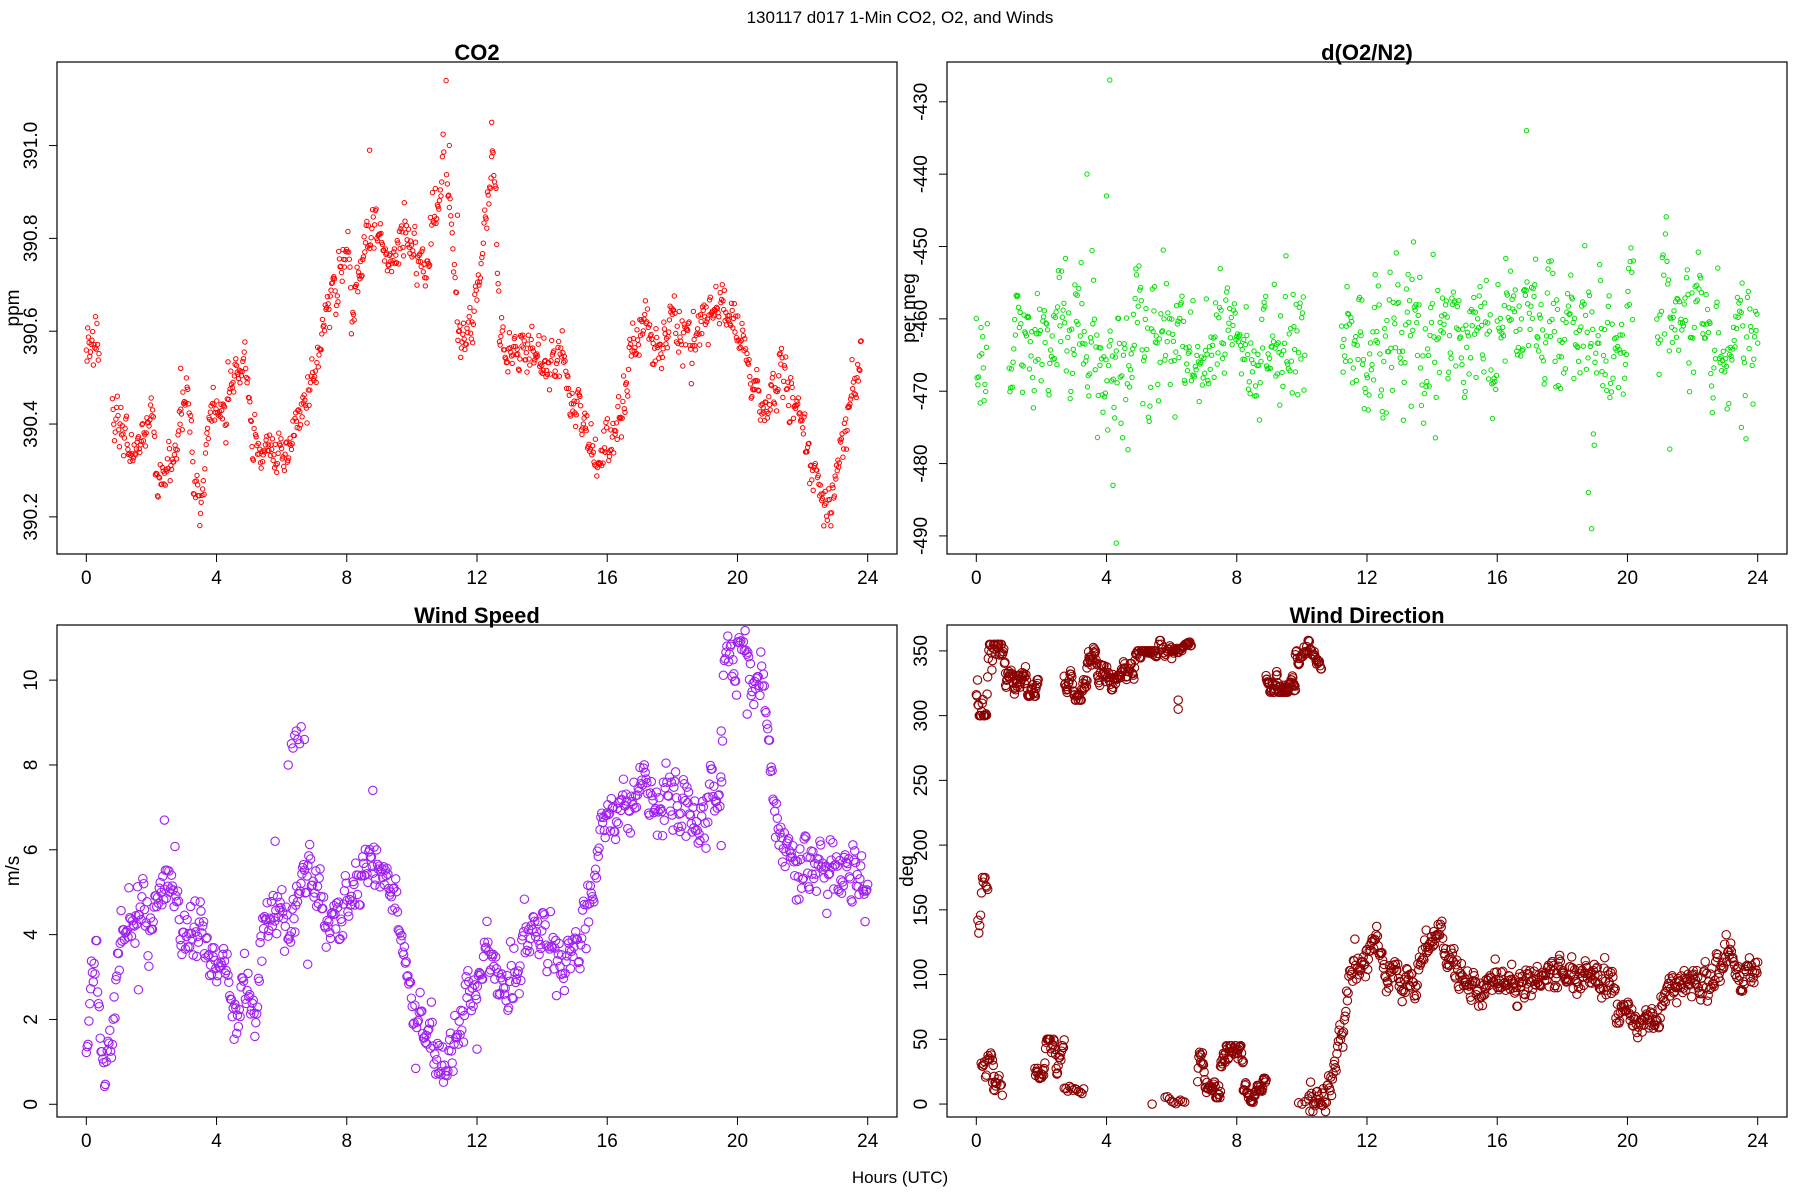 This screenshot has width=1800, height=1200. What do you see at coordinates (921, 975) in the screenshot?
I see `panel-wind-direction-ytick-label: 100` at bounding box center [921, 975].